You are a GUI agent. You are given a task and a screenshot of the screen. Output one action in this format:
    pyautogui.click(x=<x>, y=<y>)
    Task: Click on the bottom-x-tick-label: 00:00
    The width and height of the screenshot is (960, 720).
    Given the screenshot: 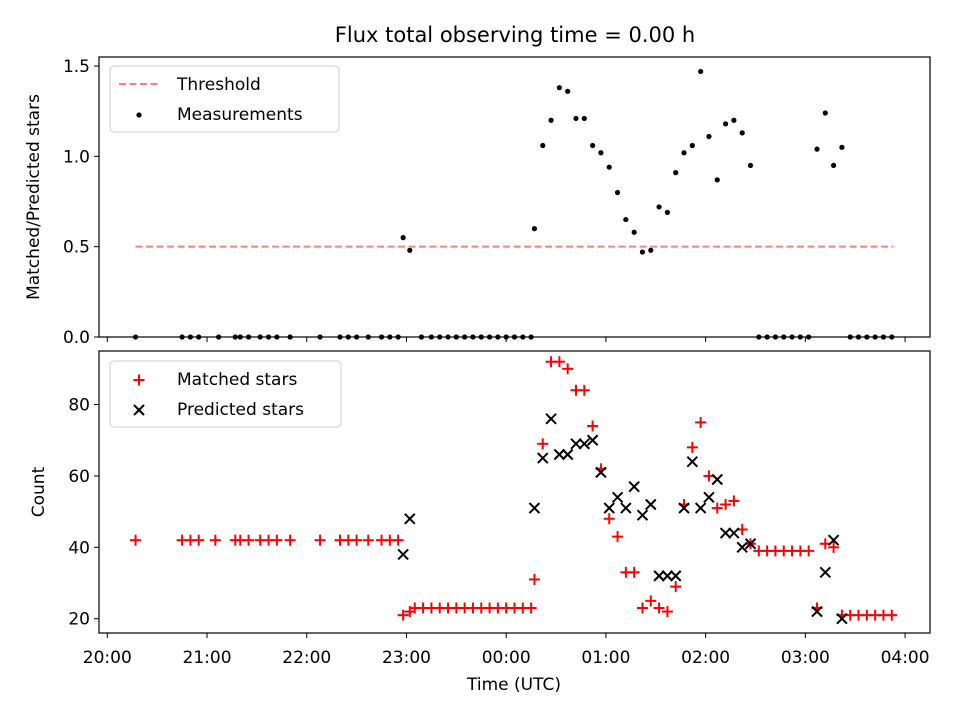 What is the action you would take?
    pyautogui.click(x=506, y=658)
    